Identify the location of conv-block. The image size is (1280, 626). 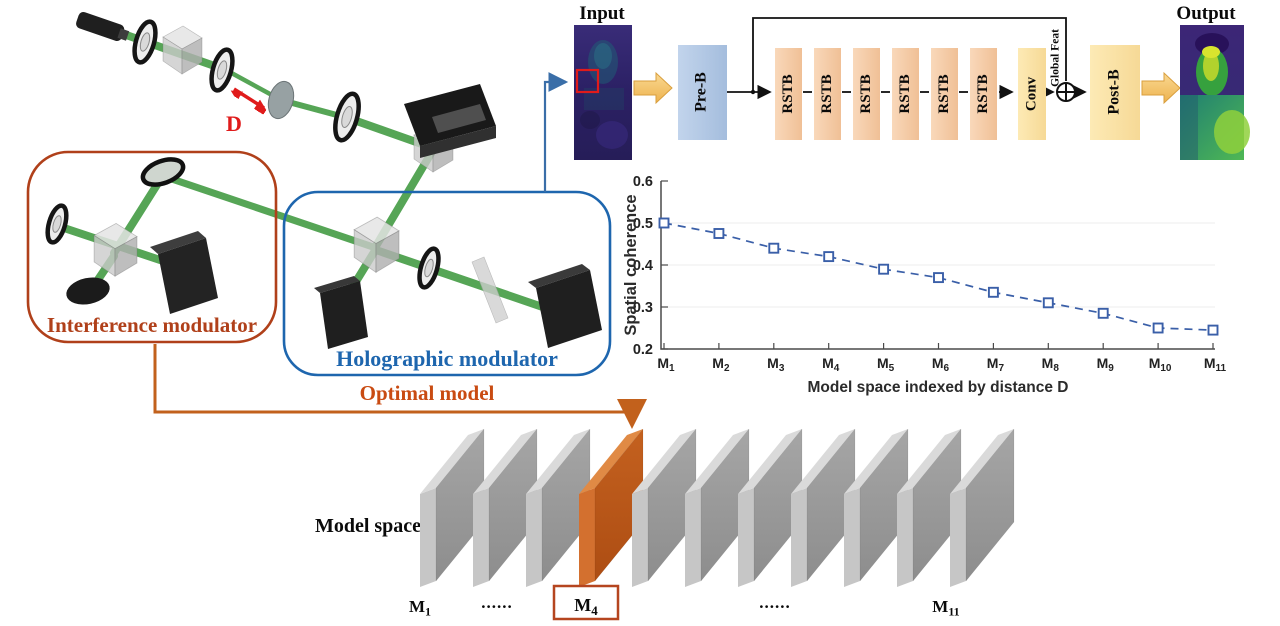
(1032, 94).